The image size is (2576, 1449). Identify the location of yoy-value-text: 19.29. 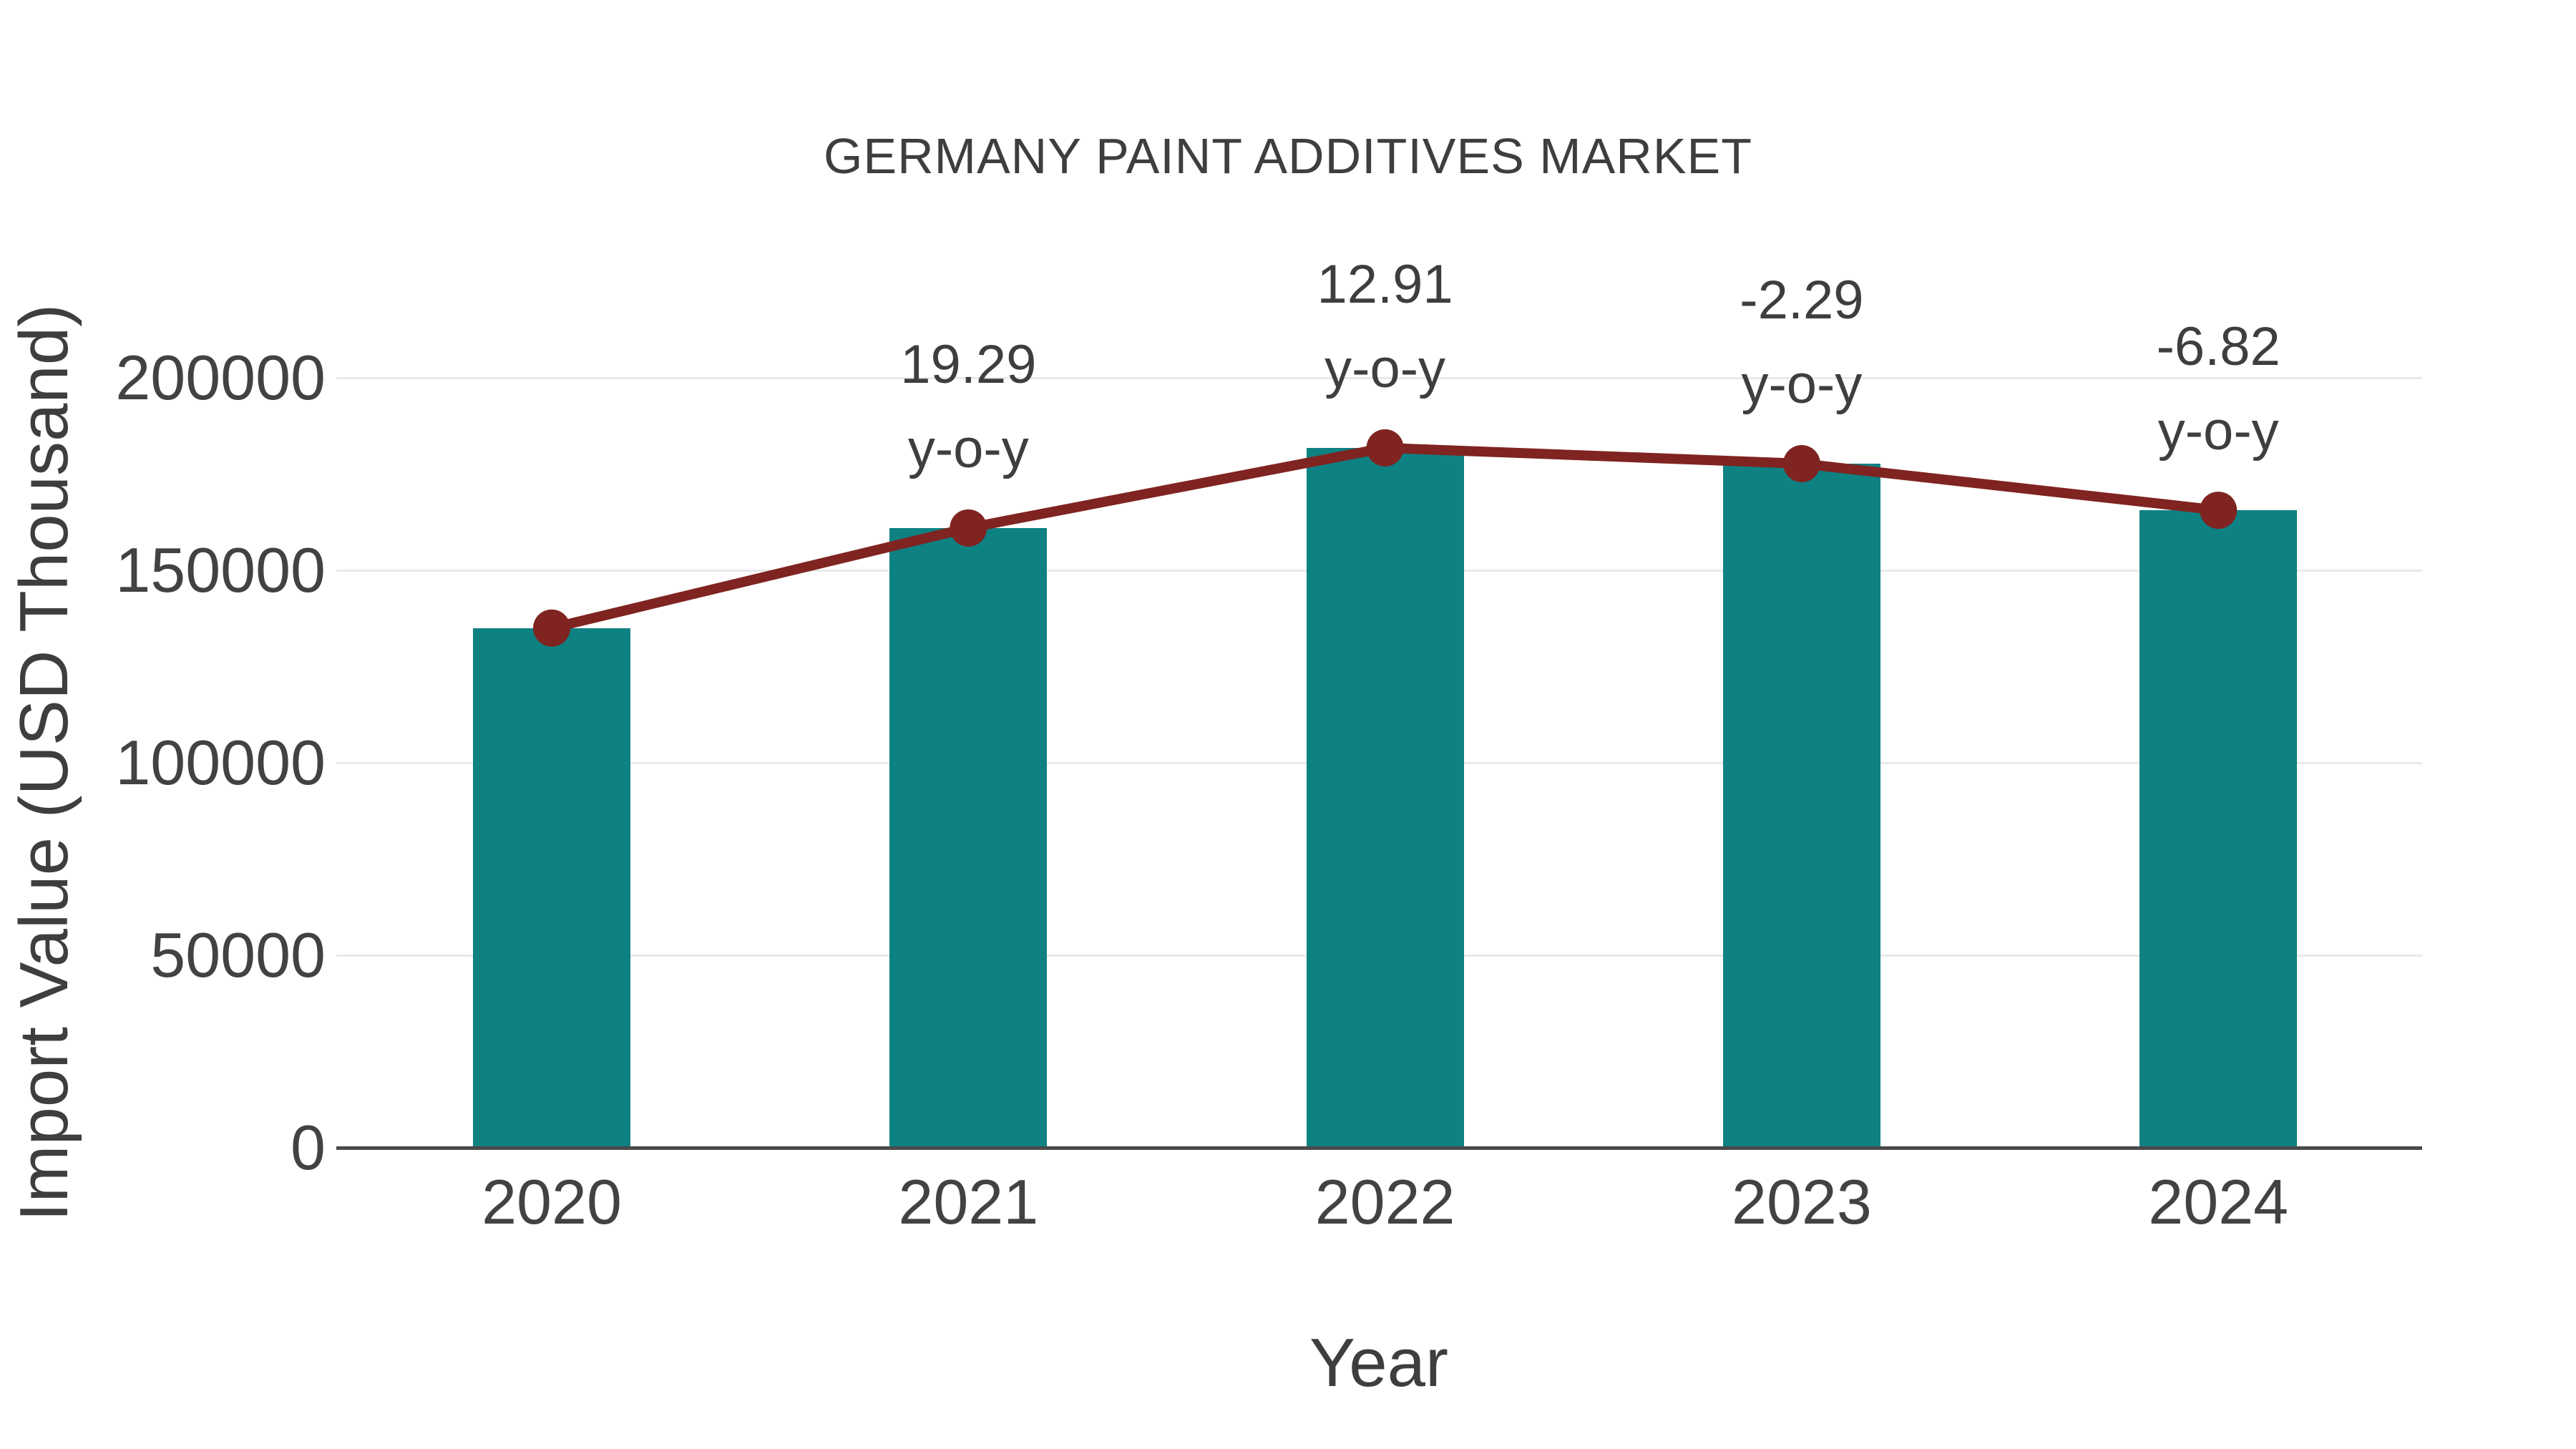
(968, 364).